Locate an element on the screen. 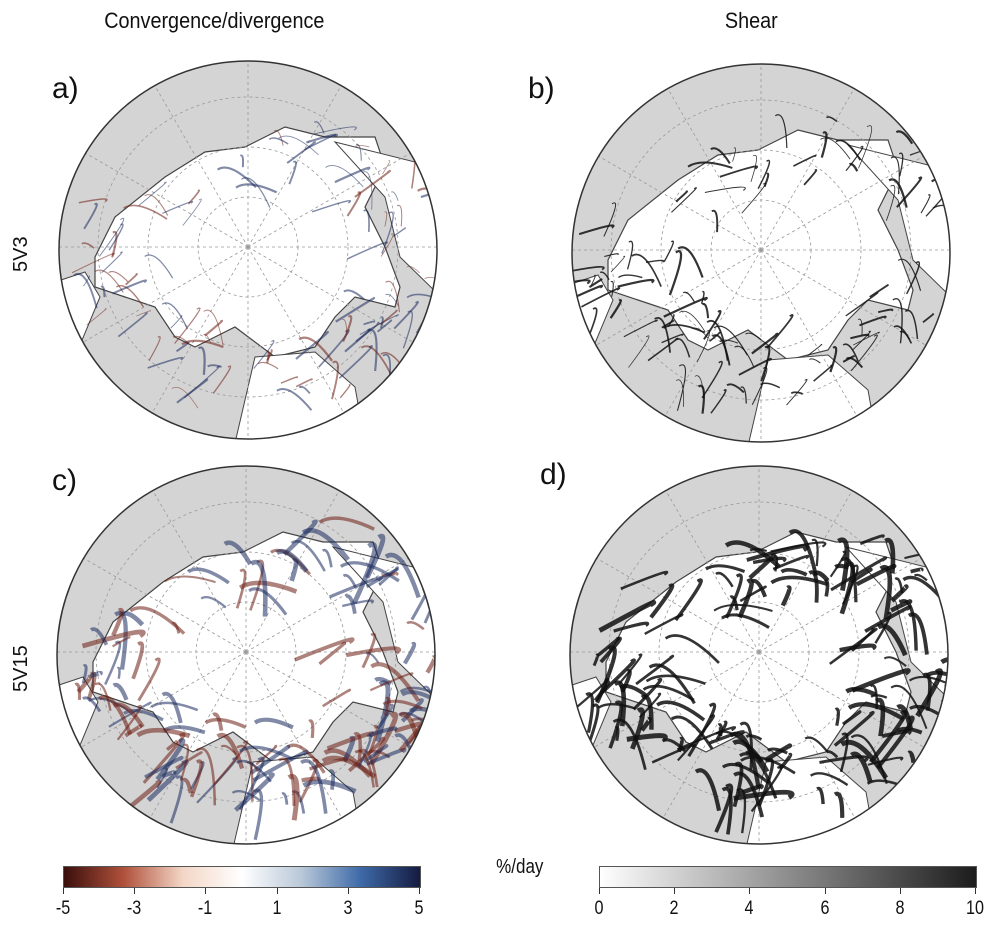 The height and width of the screenshot is (930, 994). panel-label-a: a) is located at coordinates (65, 88).